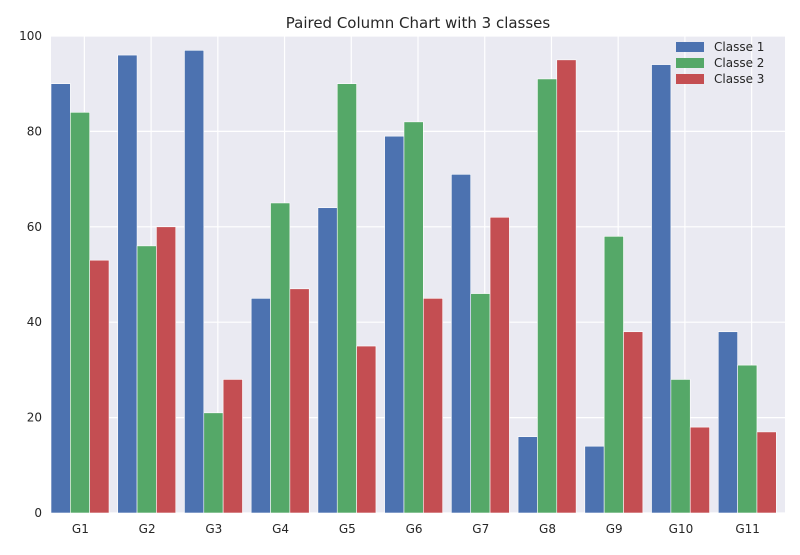 This screenshot has height=555, width=800. What do you see at coordinates (34, 418) in the screenshot?
I see `y-tick-label: 20` at bounding box center [34, 418].